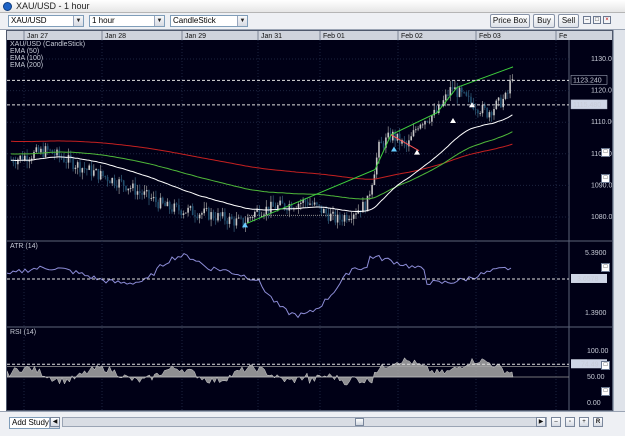 Image resolution: width=625 pixels, height=436 pixels. Describe the element at coordinates (541, 422) in the screenshot. I see `scroll-right-icon: ▶` at that location.